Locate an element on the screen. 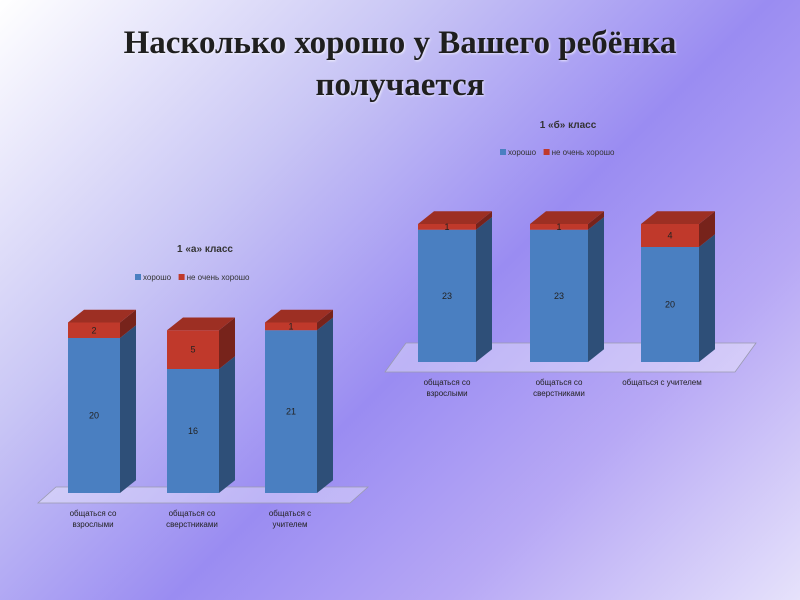 This screenshot has width=800, height=600. chart-title: 1 «б» класс is located at coordinates (568, 125).